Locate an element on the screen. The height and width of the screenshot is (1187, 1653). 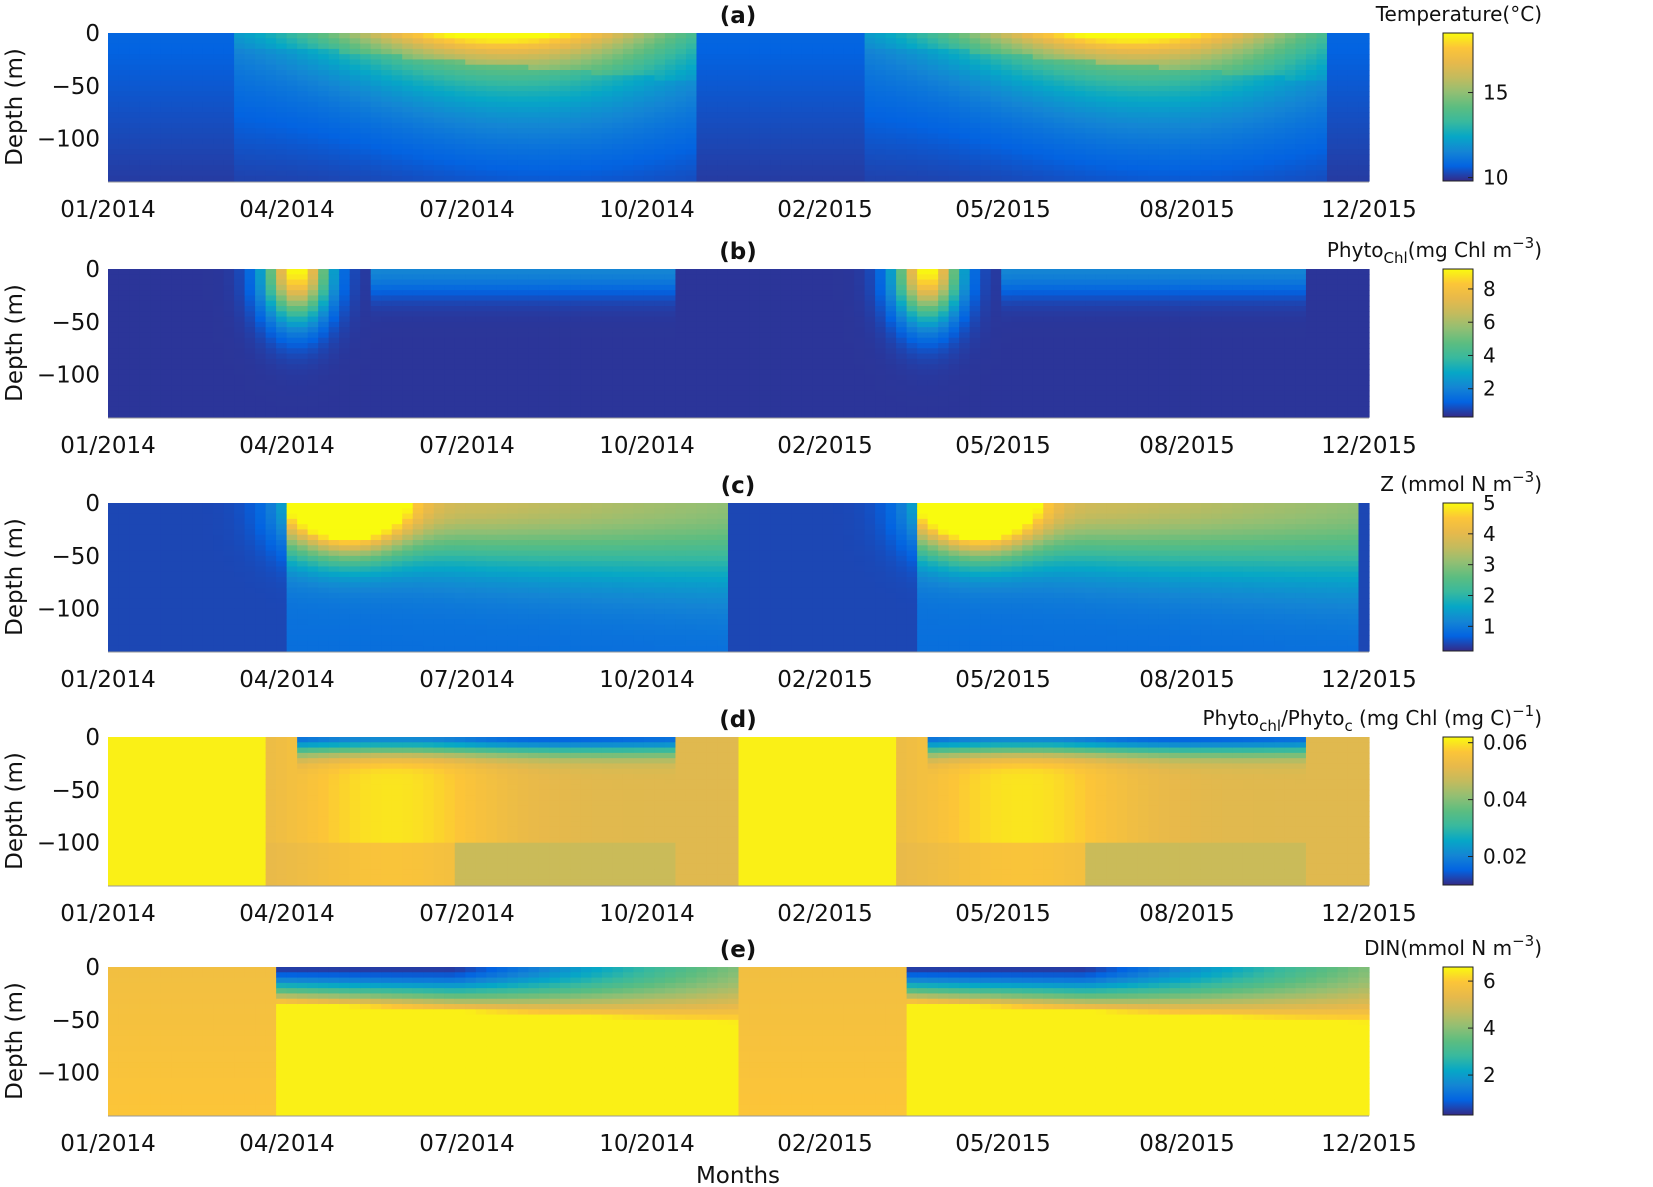
colorbar-tick-label: 10 is located at coordinates (1495, 178).